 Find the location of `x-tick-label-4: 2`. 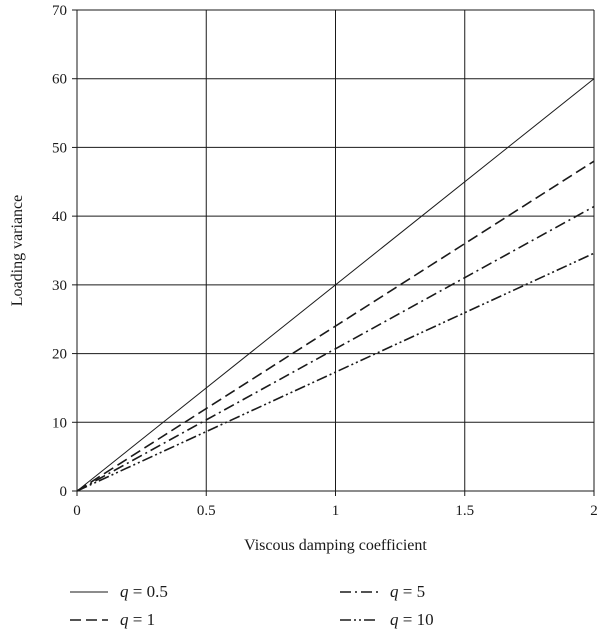

x-tick-label-4: 2 is located at coordinates (594, 511).